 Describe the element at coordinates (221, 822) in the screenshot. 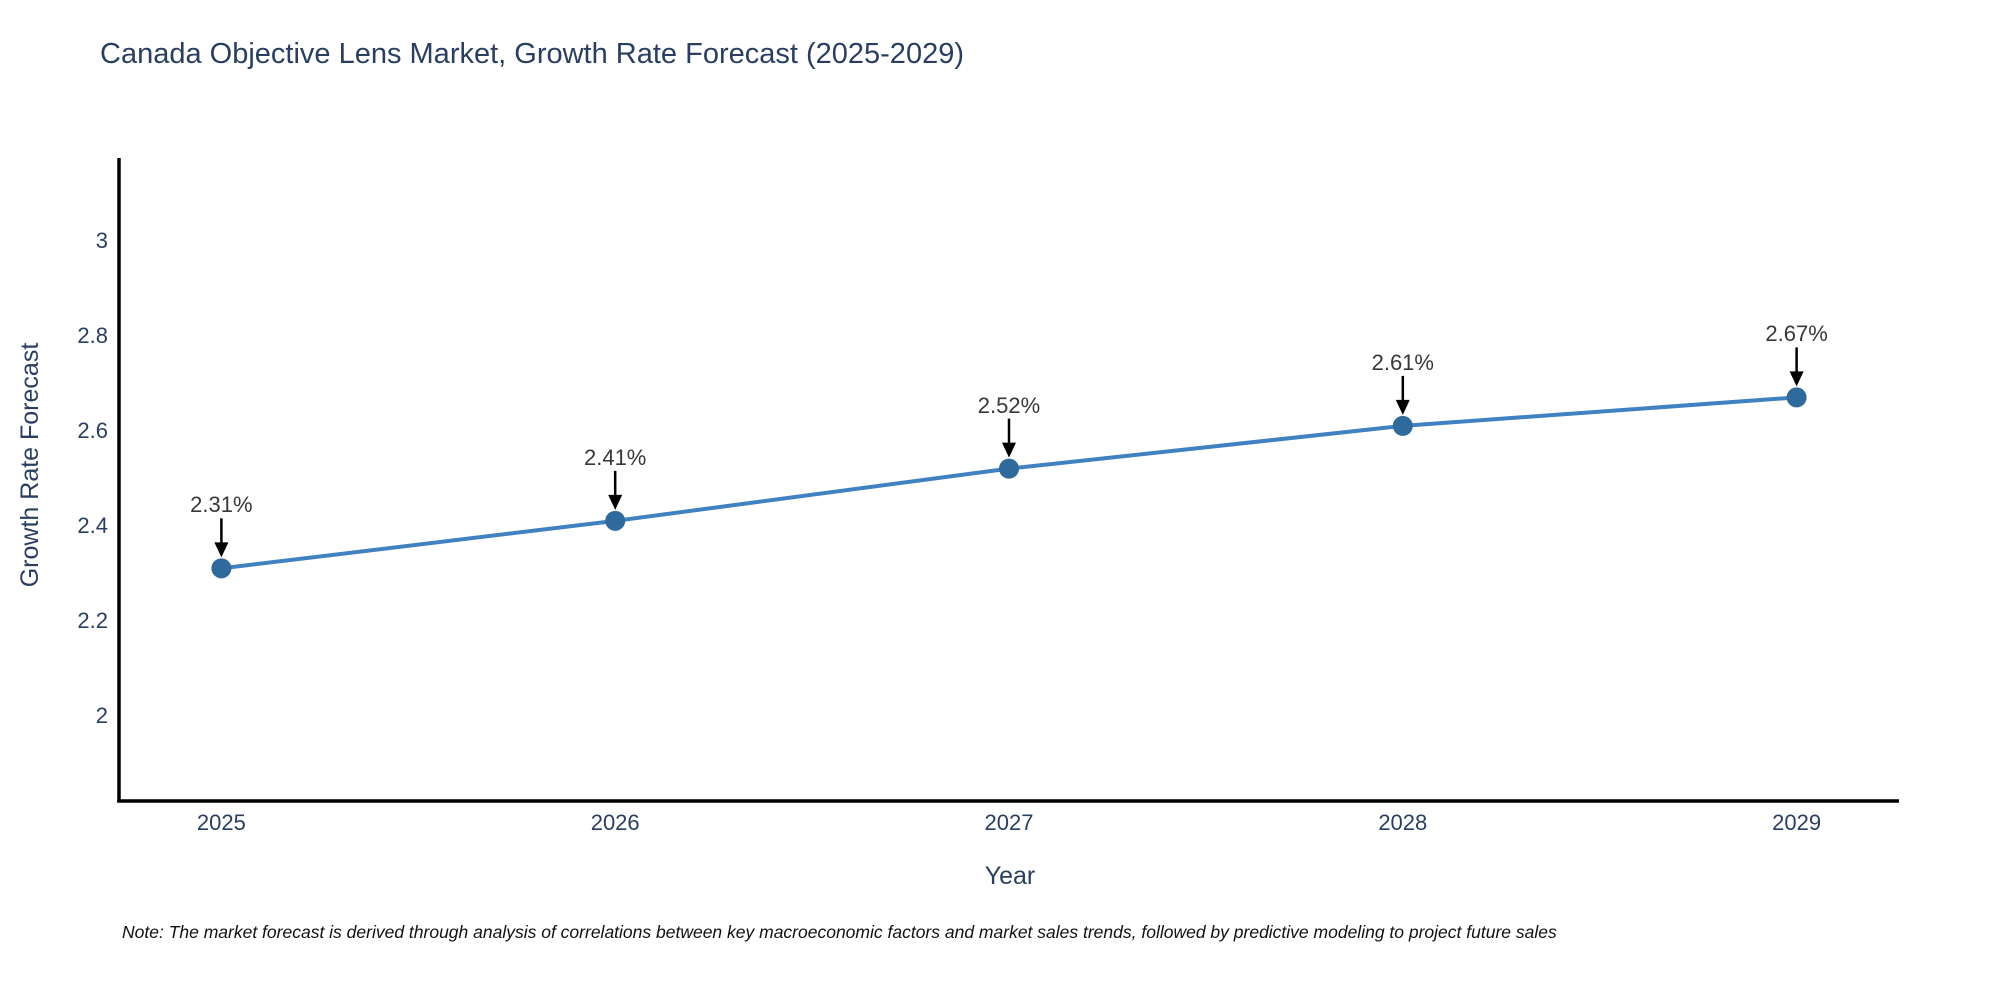

I see `x-tick-label: 2025` at that location.